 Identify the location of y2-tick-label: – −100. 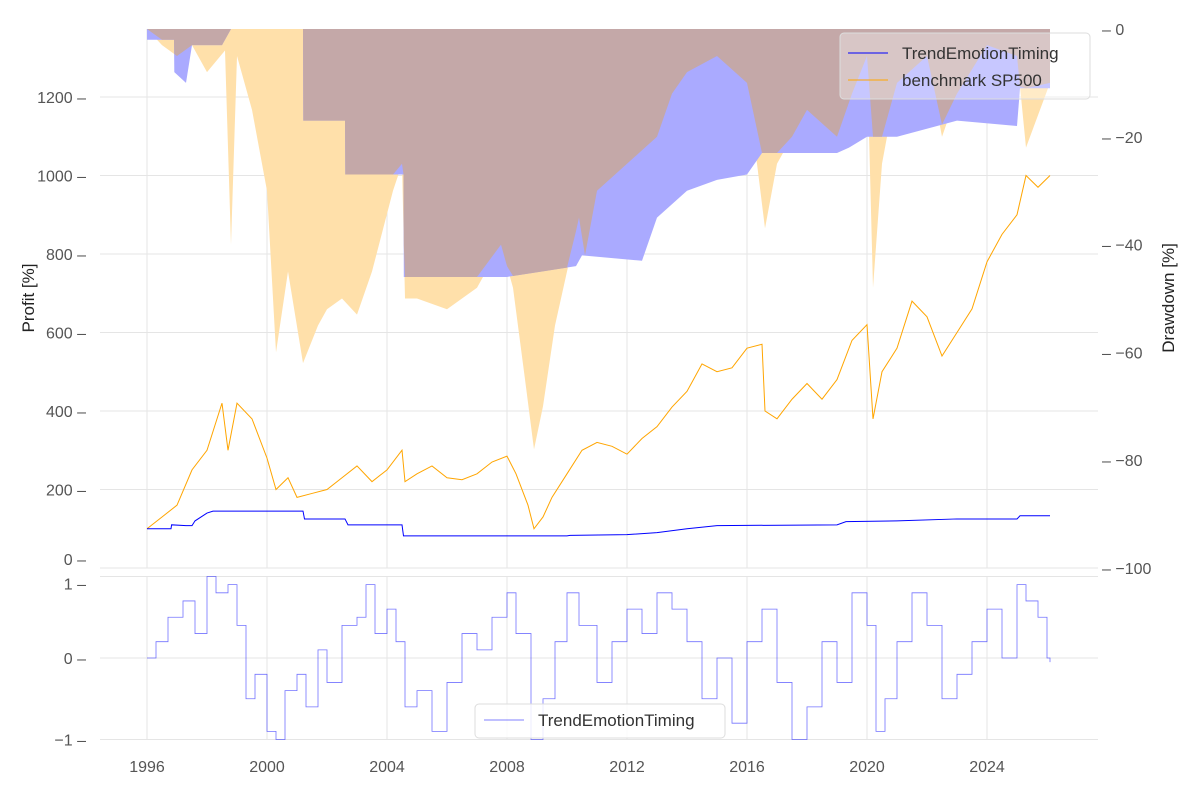
(1126, 569).